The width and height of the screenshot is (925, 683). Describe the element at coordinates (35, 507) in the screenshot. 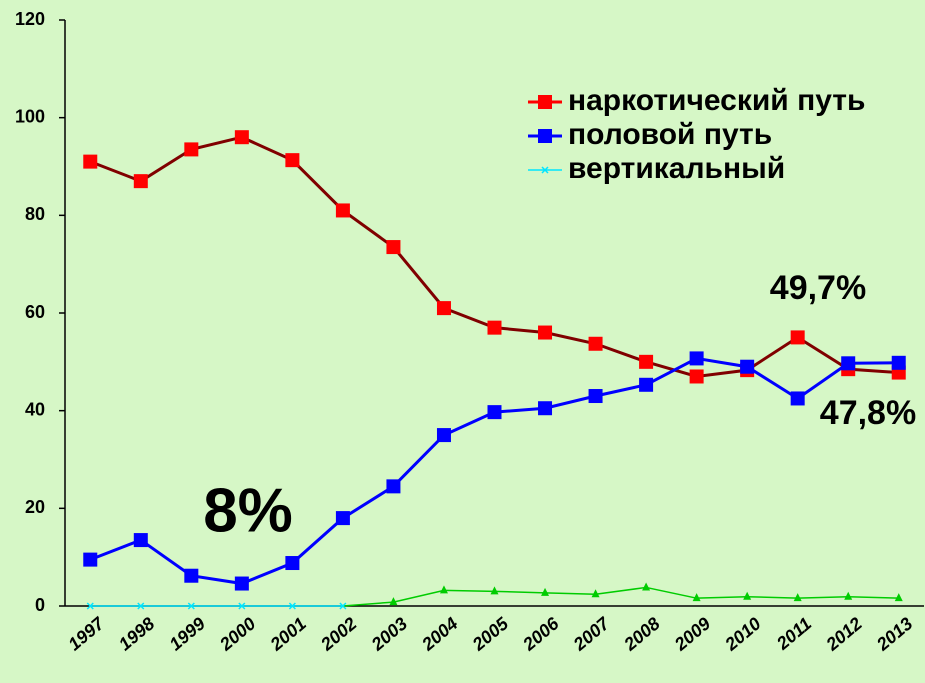

I see `y-tick-label: 20` at that location.